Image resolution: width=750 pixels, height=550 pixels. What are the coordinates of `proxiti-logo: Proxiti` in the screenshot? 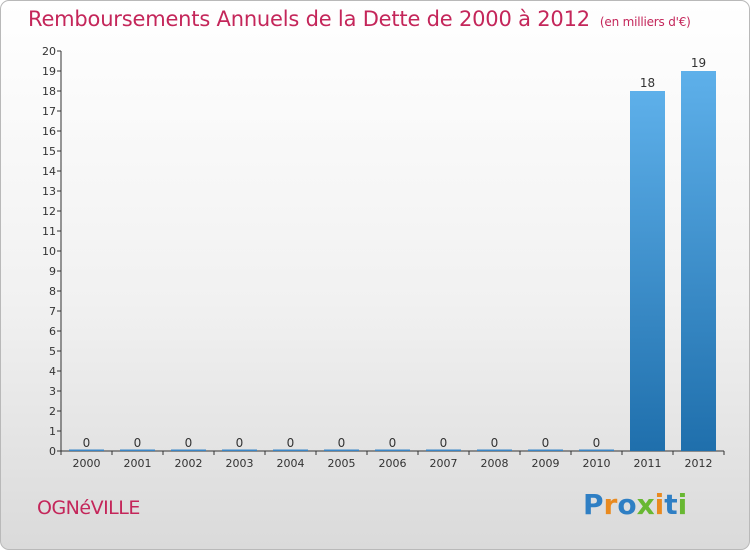 It's located at (635, 504).